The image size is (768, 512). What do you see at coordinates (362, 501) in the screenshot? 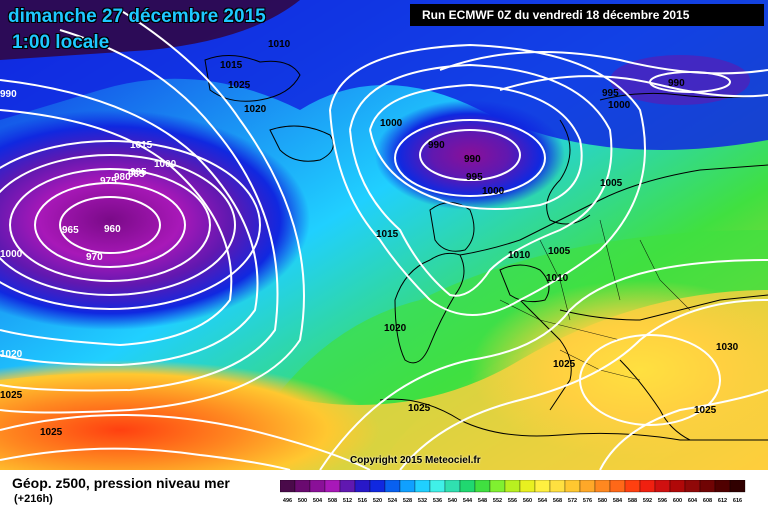
I see `scale-tick-label: 516` at bounding box center [362, 501].